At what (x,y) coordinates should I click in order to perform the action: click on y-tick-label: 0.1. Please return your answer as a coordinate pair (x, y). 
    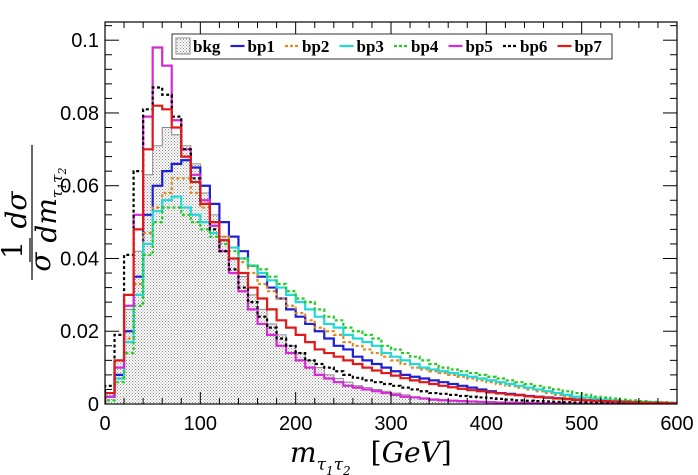
    Looking at the image, I should click on (85, 41).